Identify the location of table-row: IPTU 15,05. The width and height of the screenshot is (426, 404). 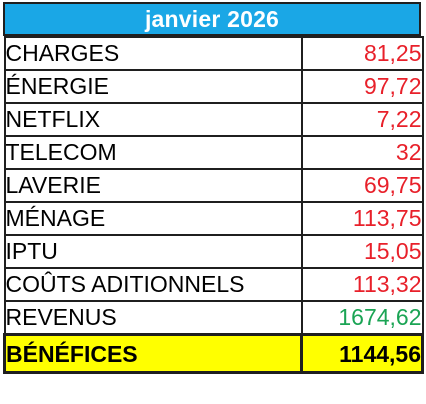
(213, 251).